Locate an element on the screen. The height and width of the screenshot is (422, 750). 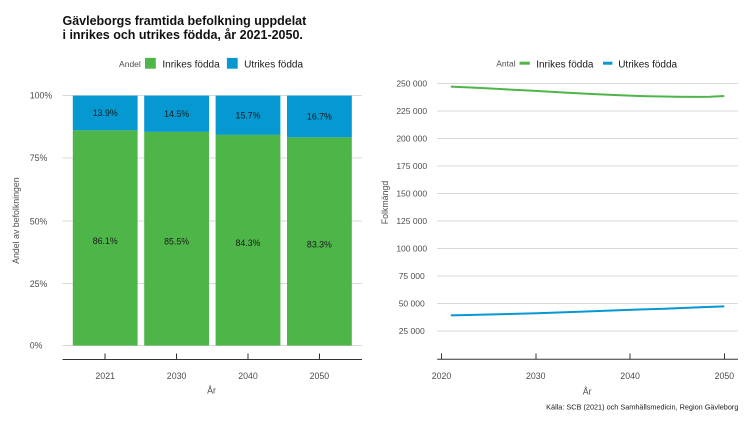
svg-text: 85.5% is located at coordinates (176, 242).